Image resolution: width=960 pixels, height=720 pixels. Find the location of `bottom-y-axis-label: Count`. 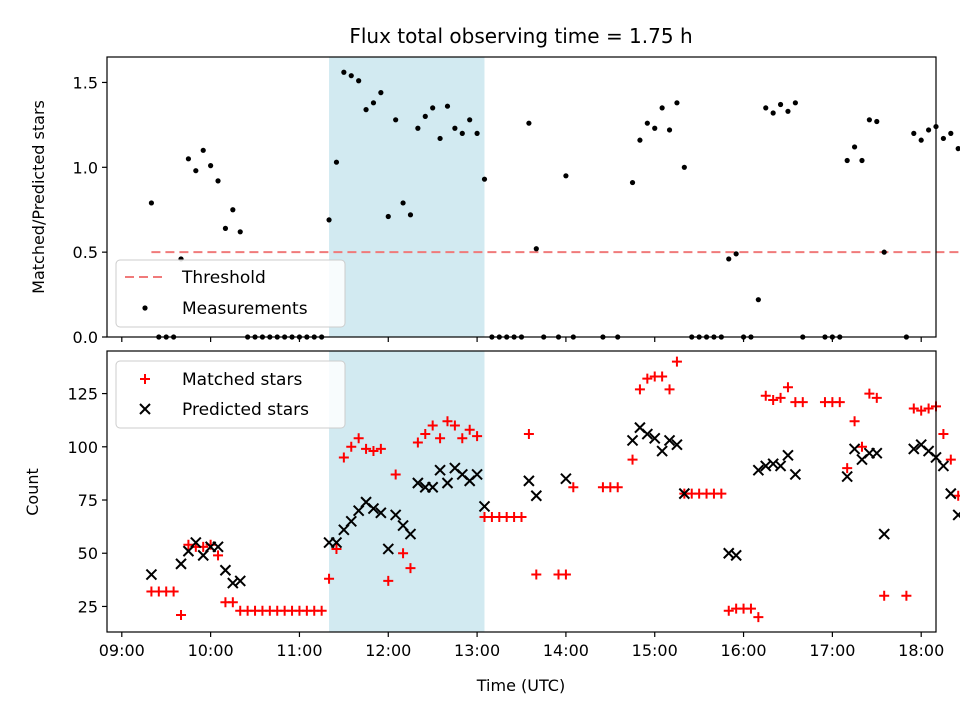

bottom-y-axis-label: Count is located at coordinates (32, 492).